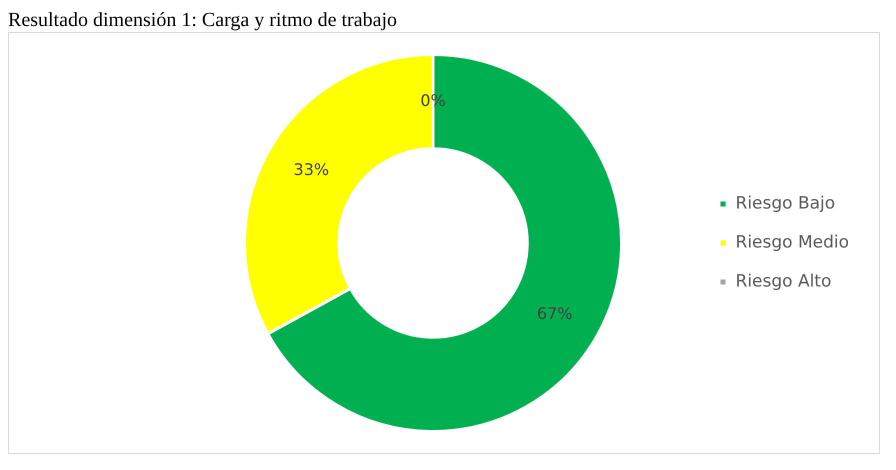 The height and width of the screenshot is (470, 896). What do you see at coordinates (554, 314) in the screenshot?
I see `data-label: 67%` at bounding box center [554, 314].